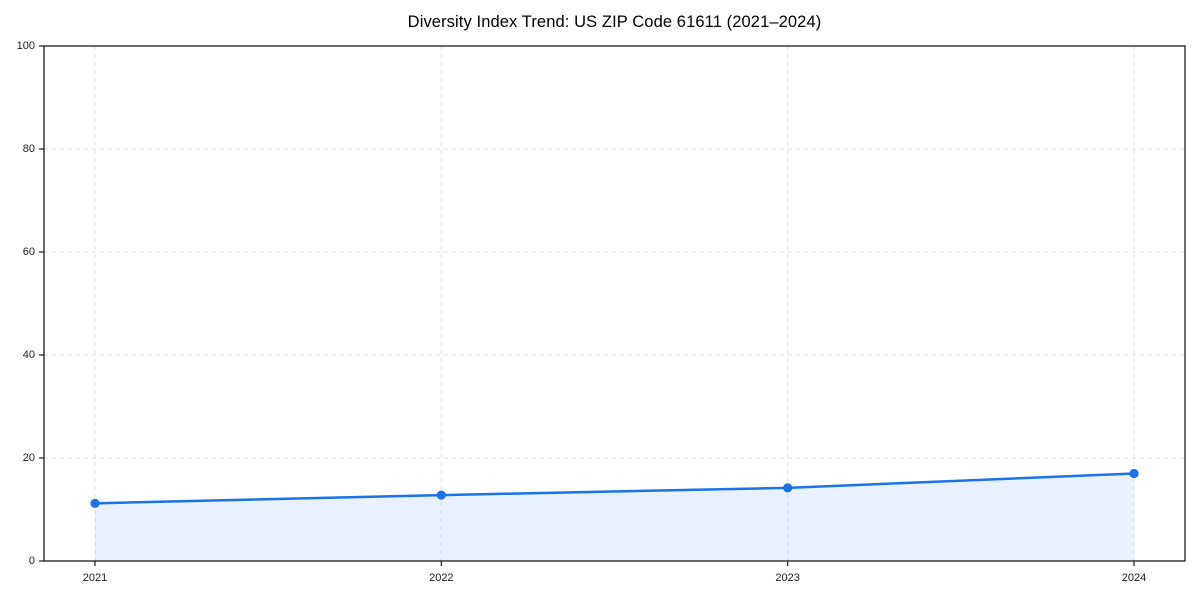 The height and width of the screenshot is (600, 1200). What do you see at coordinates (29, 355) in the screenshot?
I see `y-tick-label: 40` at bounding box center [29, 355].